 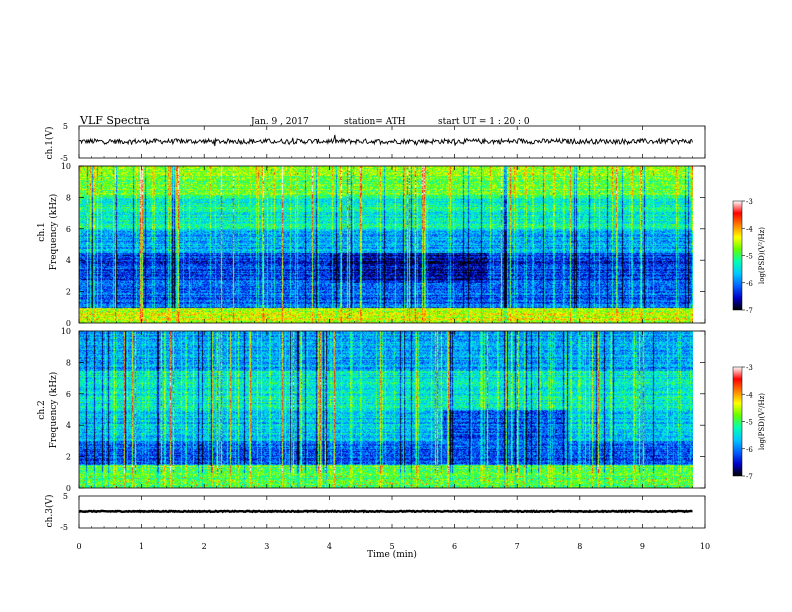 What do you see at coordinates (64, 158) in the screenshot?
I see `ch1-ytick-bottom: -5` at bounding box center [64, 158].